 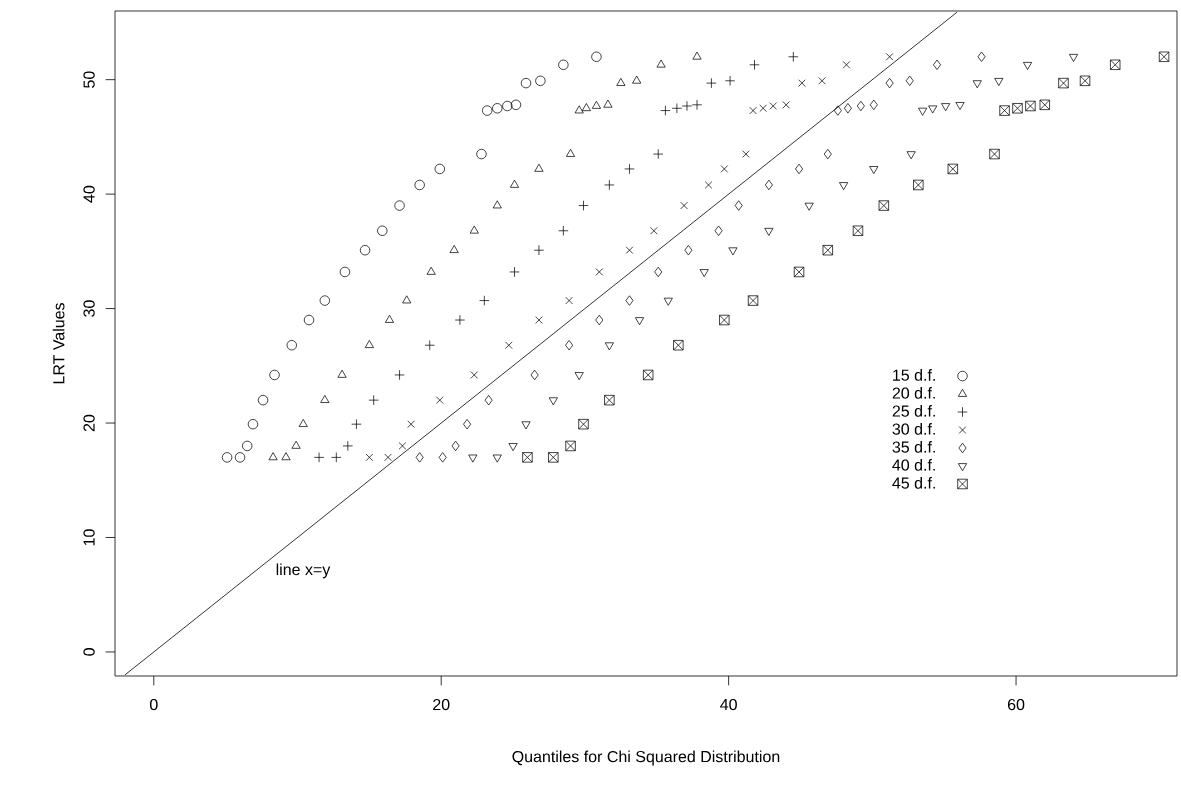 What do you see at coordinates (89, 537) in the screenshot?
I see `y-tick-label: 10` at bounding box center [89, 537].